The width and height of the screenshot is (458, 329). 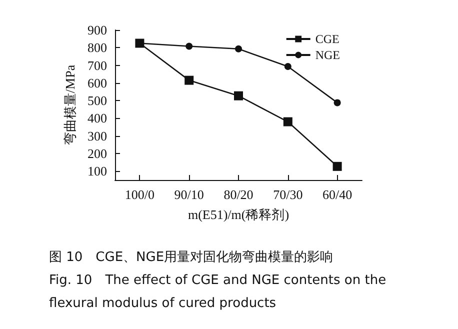 I want to click on y-tick-label: 500, so click(x=97, y=100).